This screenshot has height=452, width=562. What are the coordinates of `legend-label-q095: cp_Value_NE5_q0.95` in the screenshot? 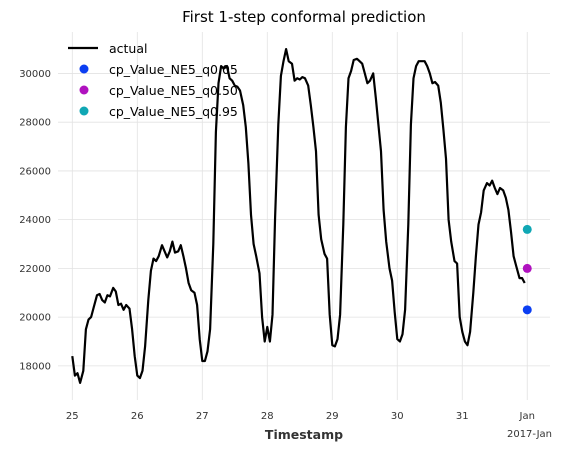 It's located at (173, 111).